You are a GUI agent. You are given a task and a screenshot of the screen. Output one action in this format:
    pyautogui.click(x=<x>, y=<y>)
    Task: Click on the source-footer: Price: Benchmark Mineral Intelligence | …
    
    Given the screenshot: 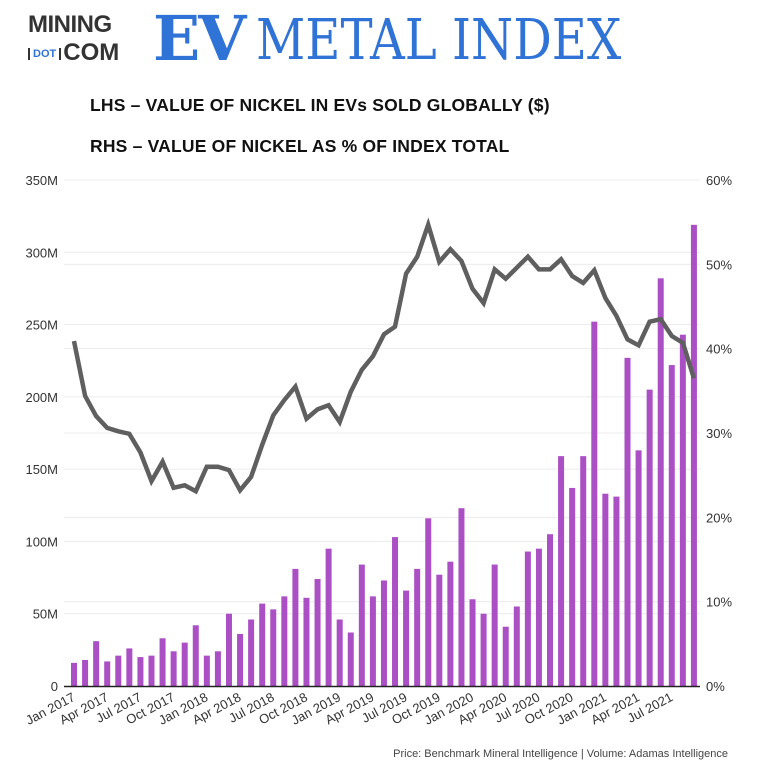 What is the action you would take?
    pyautogui.click(x=560, y=754)
    